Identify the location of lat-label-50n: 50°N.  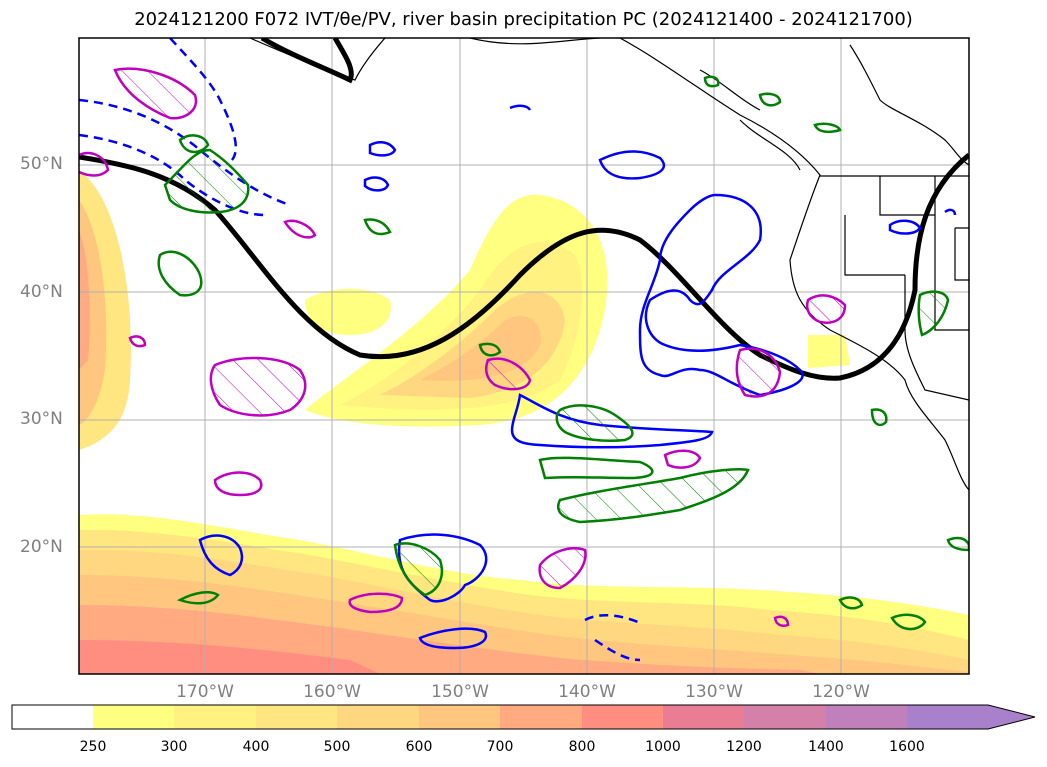
(41, 164).